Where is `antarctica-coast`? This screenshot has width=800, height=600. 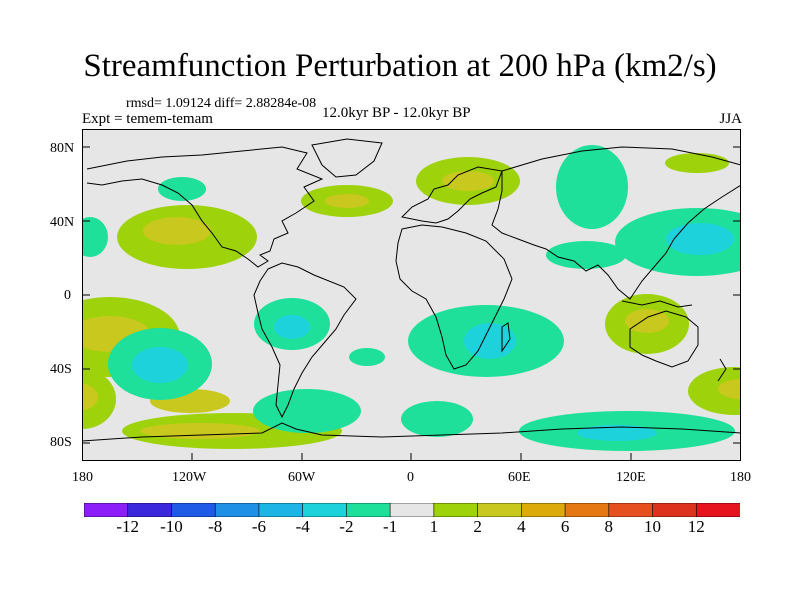
antarctica-coast is located at coordinates (411, 432).